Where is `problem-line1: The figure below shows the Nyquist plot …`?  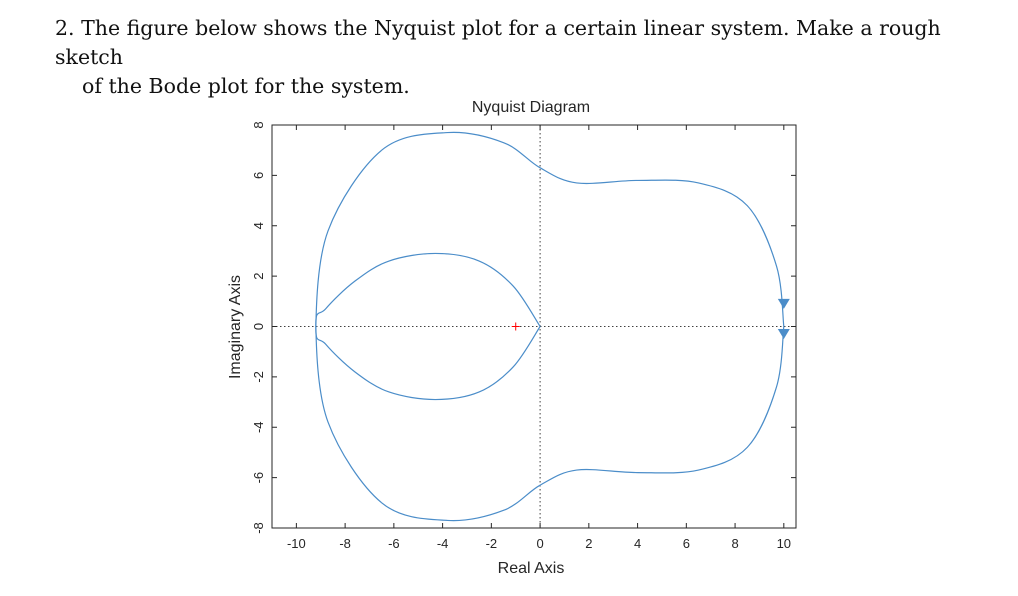
problem-line1: The figure below shows the Nyquist plot … is located at coordinates (498, 42).